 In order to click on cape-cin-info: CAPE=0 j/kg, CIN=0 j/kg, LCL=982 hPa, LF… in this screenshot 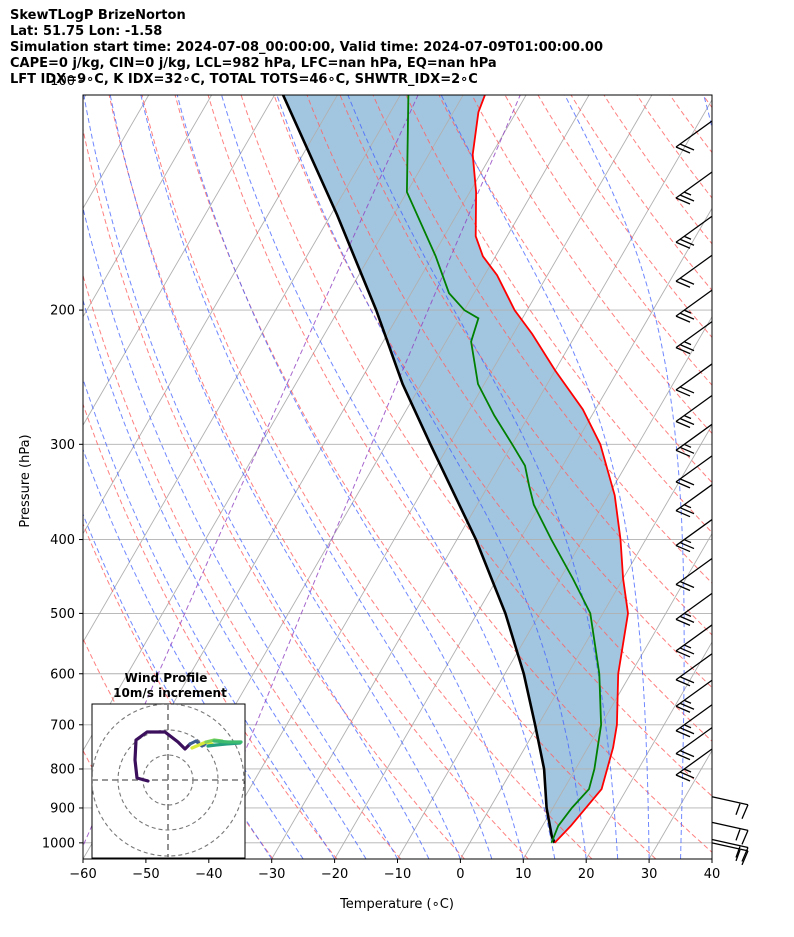, I will do `click(253, 63)`.